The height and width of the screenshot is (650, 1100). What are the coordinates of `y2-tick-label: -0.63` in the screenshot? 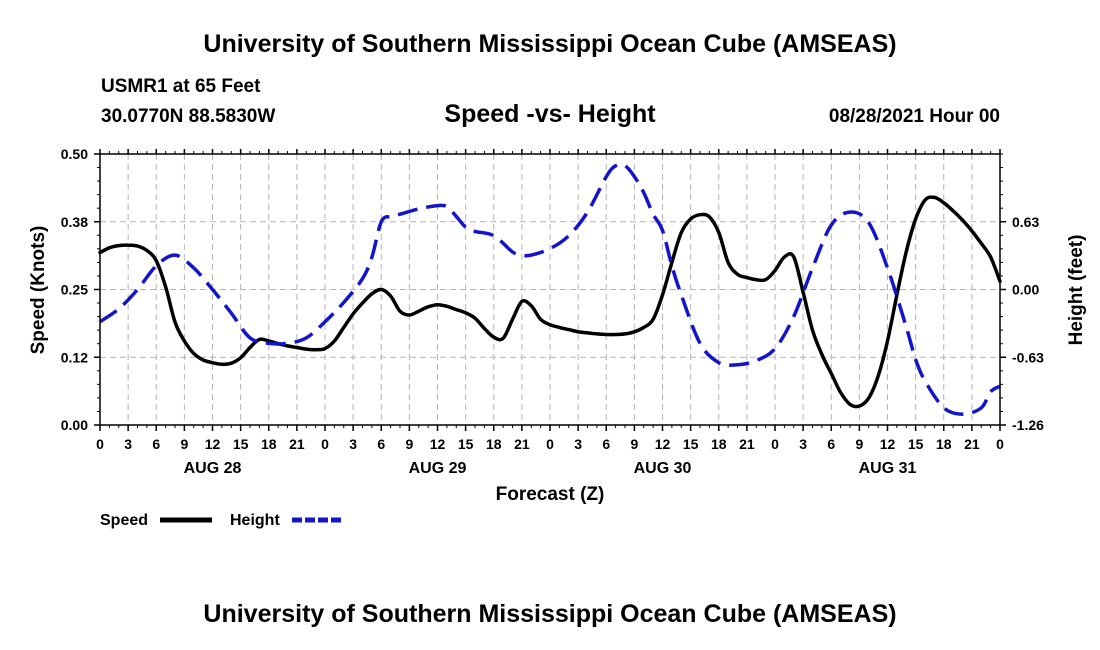 It's located at (1028, 357).